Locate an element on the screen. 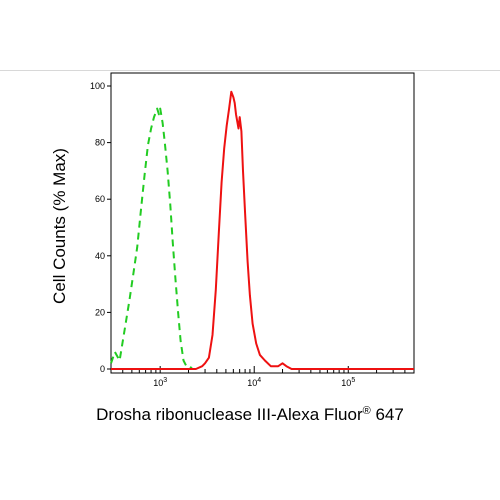  control-histogram-line is located at coordinates (152, 238).